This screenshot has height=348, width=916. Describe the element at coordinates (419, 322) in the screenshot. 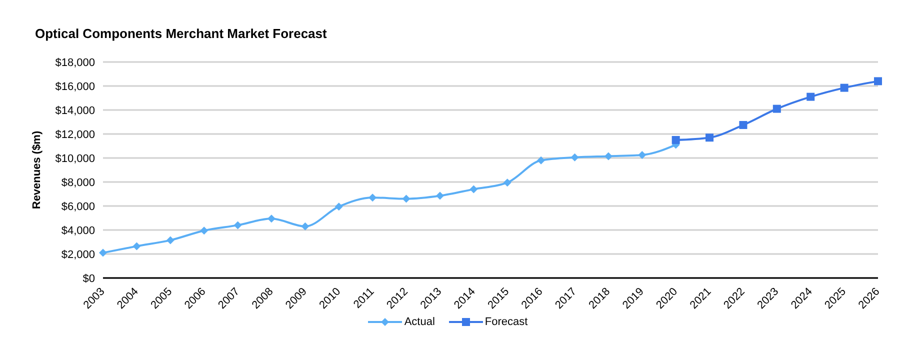

I see `legend-label: Actual` at that location.